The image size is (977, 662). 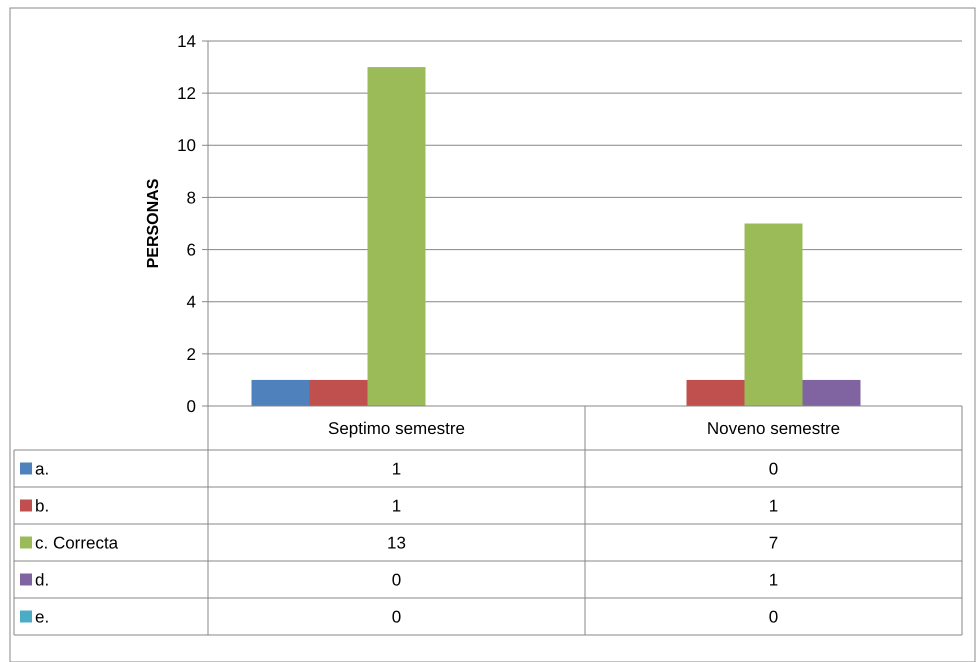 What do you see at coordinates (191, 198) in the screenshot?
I see `y-tick-label: 8` at bounding box center [191, 198].